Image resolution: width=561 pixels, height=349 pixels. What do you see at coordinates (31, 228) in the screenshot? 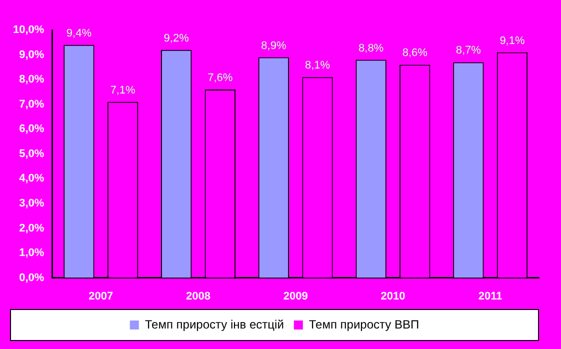
I see `y-tick-label: 2,0%` at bounding box center [31, 228].